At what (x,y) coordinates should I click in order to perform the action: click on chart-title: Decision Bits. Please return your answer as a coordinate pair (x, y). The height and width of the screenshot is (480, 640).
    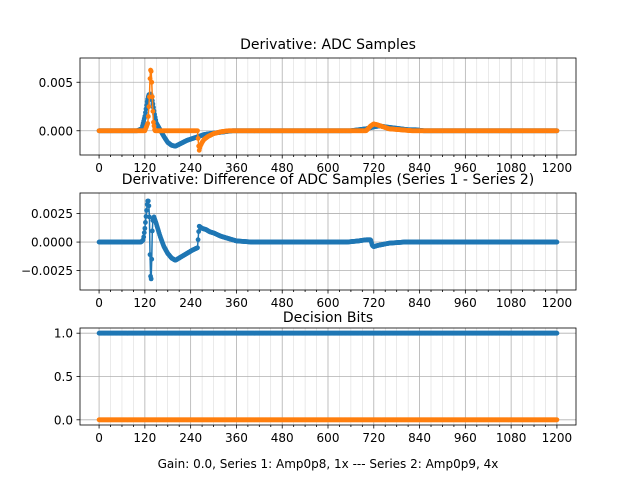
    Looking at the image, I should click on (328, 318).